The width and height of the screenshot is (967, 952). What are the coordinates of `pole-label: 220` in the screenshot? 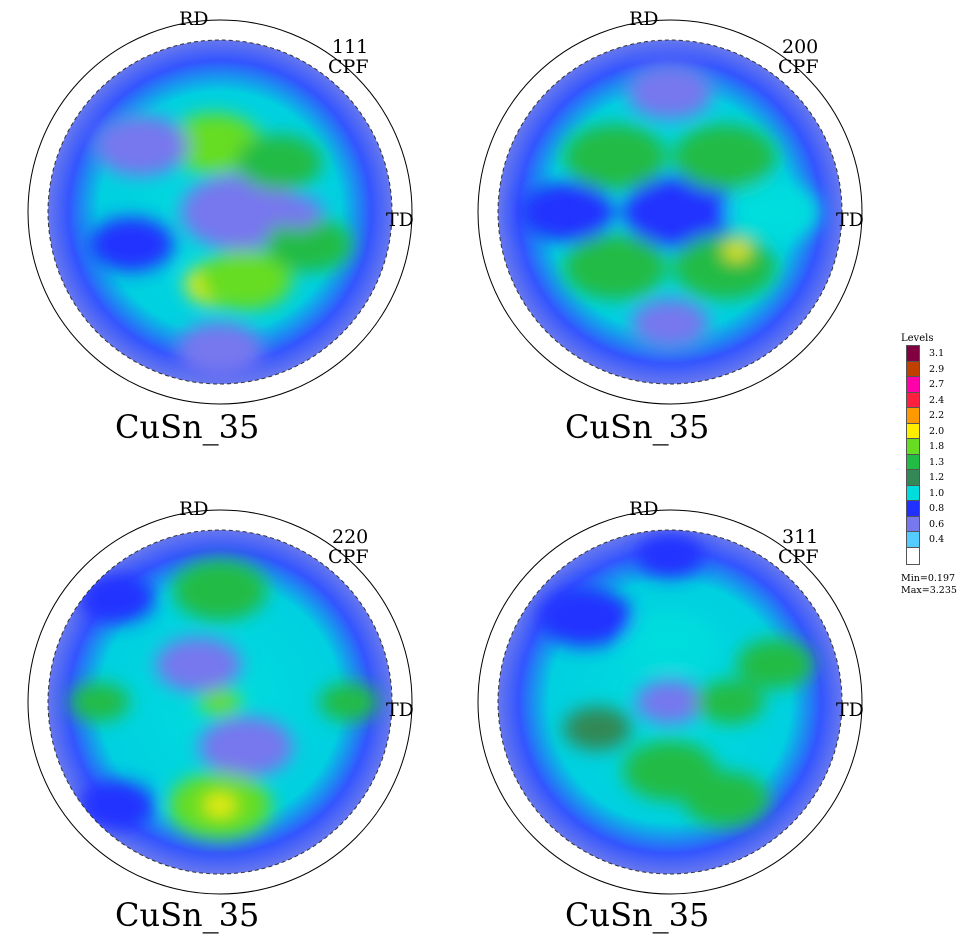 It's located at (350, 537).